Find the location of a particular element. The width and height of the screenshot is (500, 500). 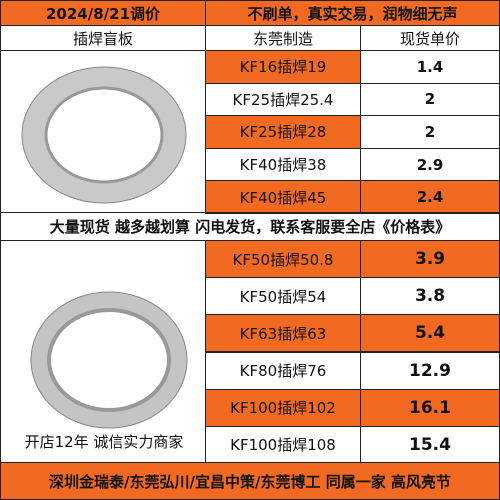

model: KF63插焊63 is located at coordinates (283, 333).